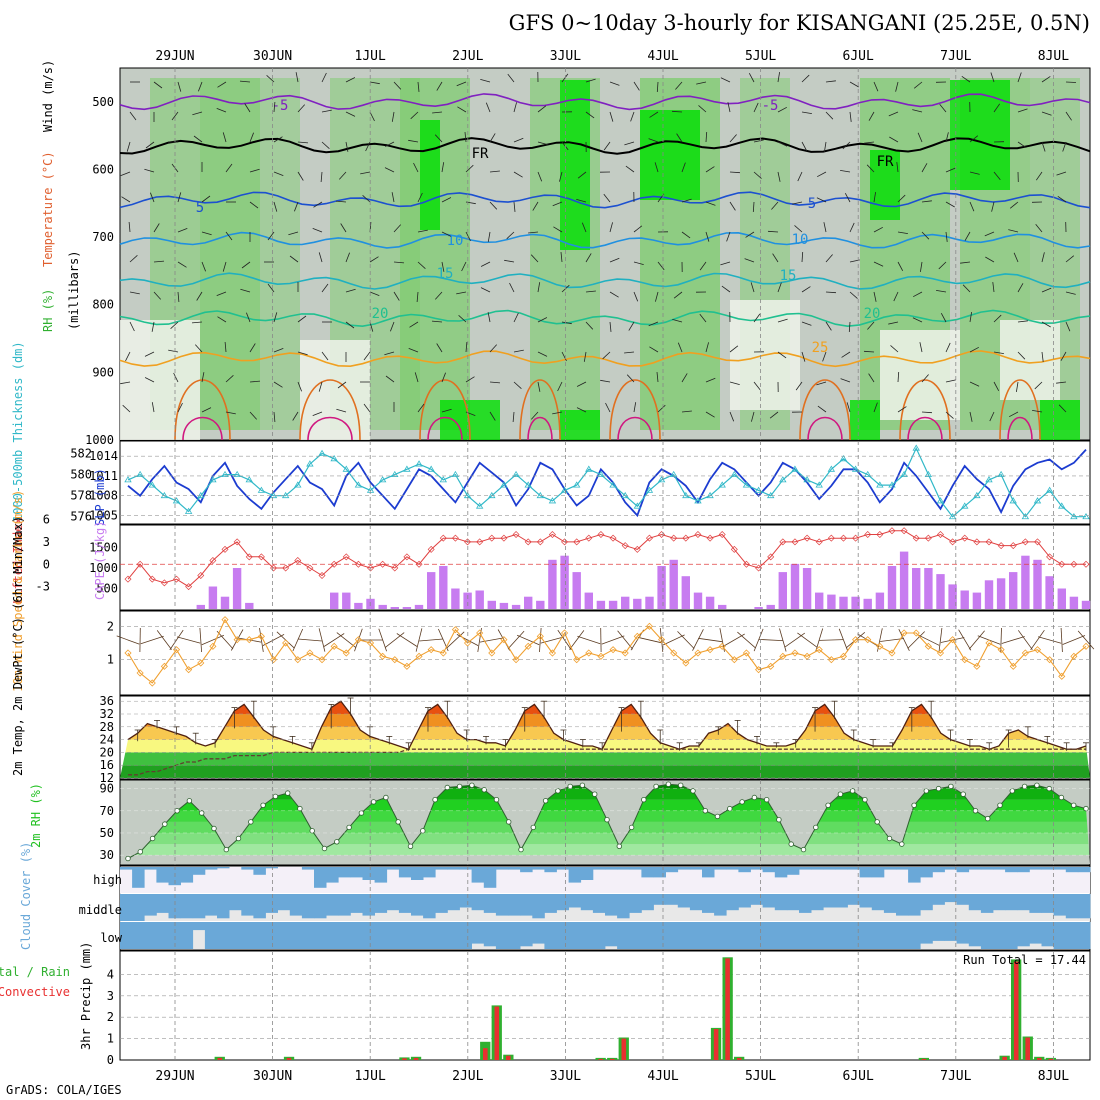 Image resolution: width=1100 pixels, height=1100 pixels. Describe the element at coordinates (110, 626) in the screenshot. I see `wind-ytick: 2` at that location.